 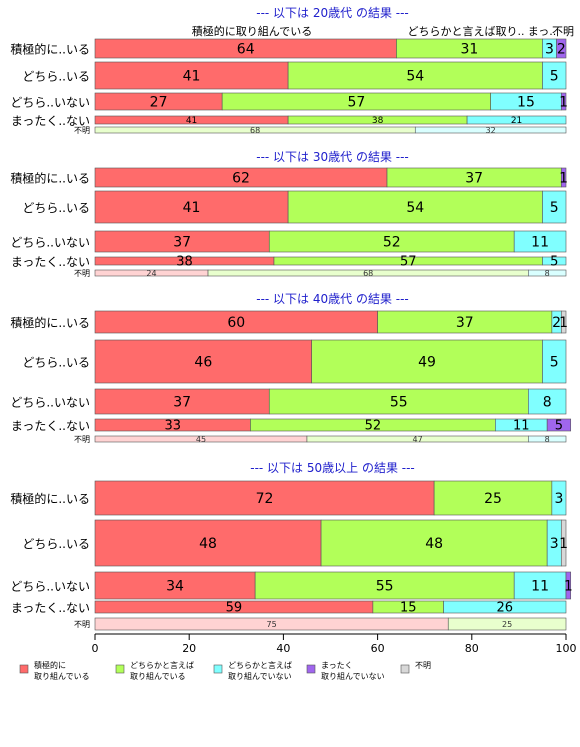 What do you see at coordinates (472, 648) in the screenshot?
I see `x-tick-label: 80` at bounding box center [472, 648].